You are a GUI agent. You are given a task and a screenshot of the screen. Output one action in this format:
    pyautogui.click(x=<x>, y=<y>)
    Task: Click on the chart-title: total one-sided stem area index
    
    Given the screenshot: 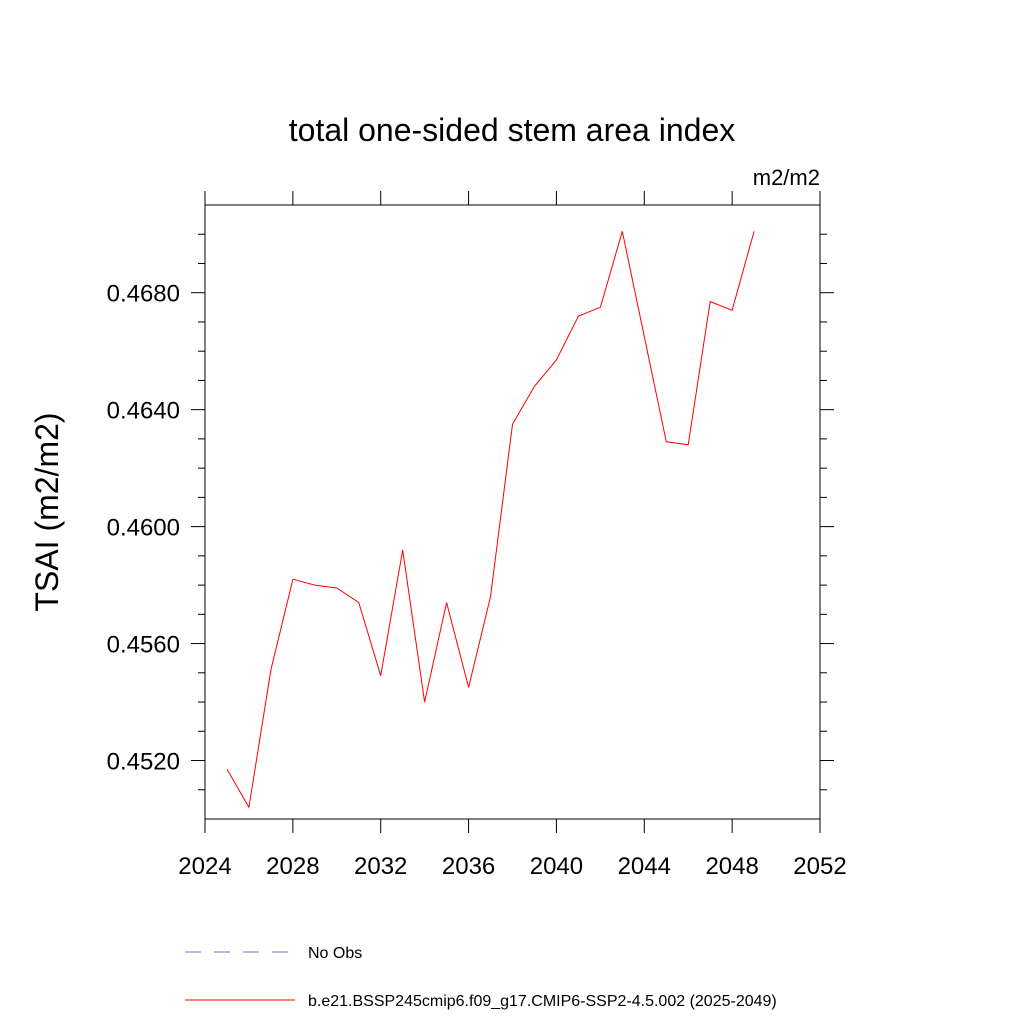 What is the action you would take?
    pyautogui.click(x=512, y=130)
    